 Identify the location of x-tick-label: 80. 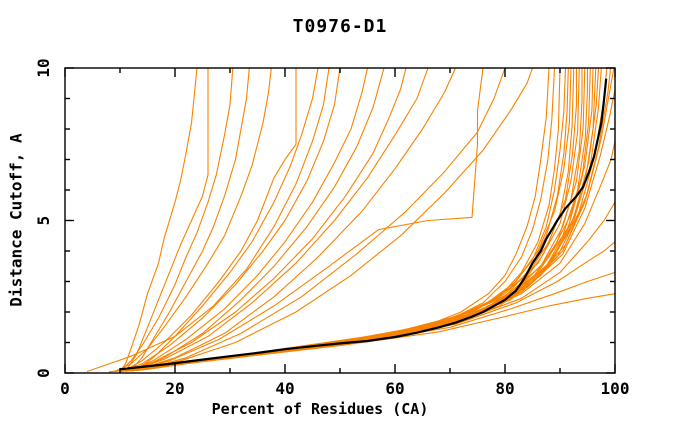
(504, 388).